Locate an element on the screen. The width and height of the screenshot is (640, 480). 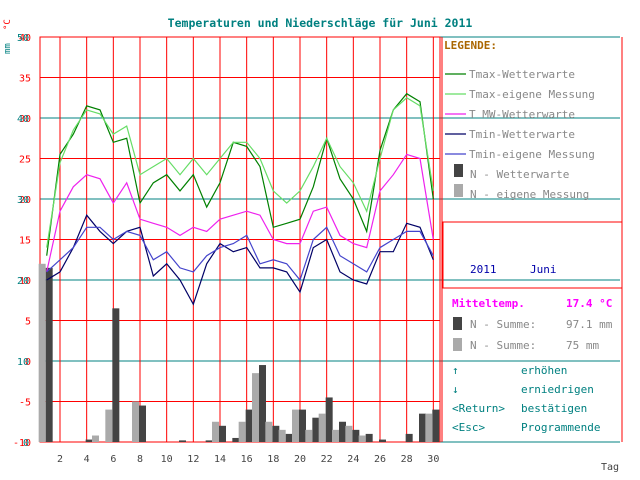
sum2-swatch is located at coordinates (457, 344).